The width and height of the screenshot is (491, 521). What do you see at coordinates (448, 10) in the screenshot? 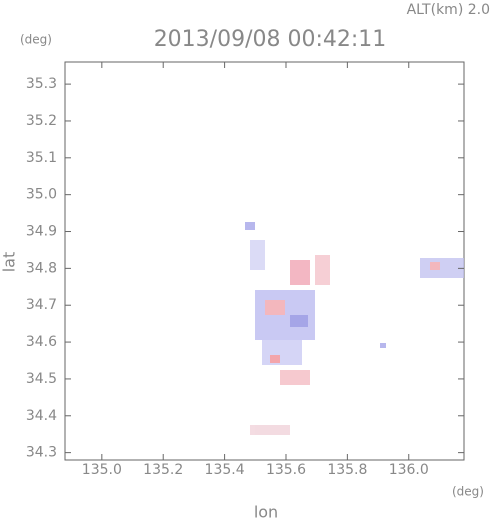
I see `altitude-label: ALT(km) 2.0` at bounding box center [448, 10].